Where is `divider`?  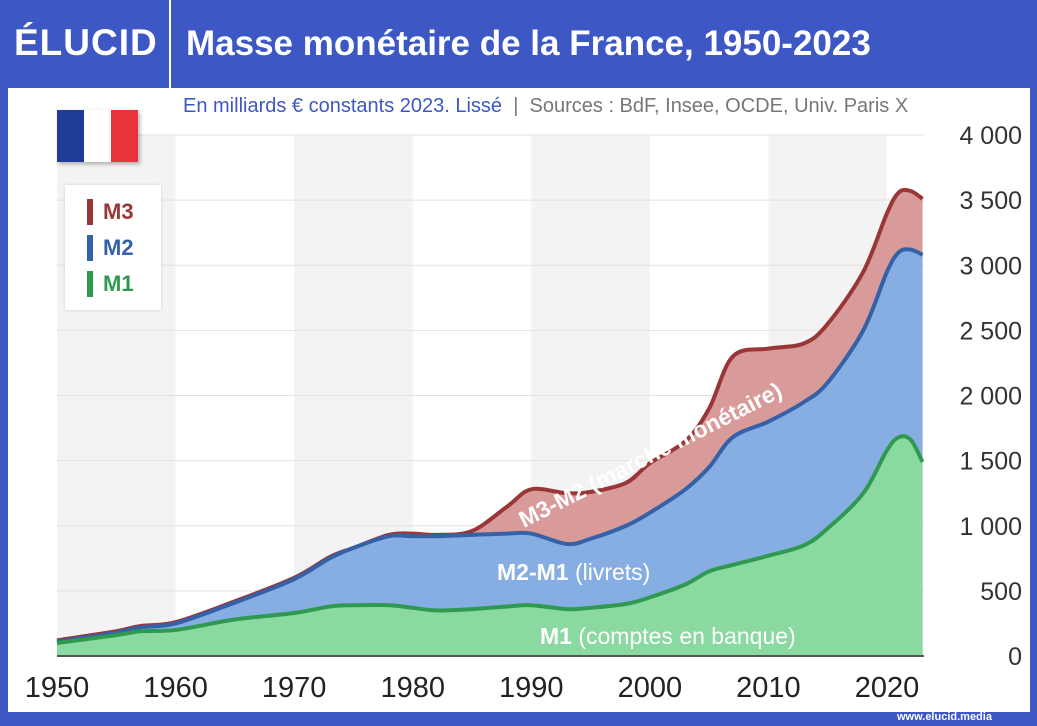
divider is located at coordinates (170, 44).